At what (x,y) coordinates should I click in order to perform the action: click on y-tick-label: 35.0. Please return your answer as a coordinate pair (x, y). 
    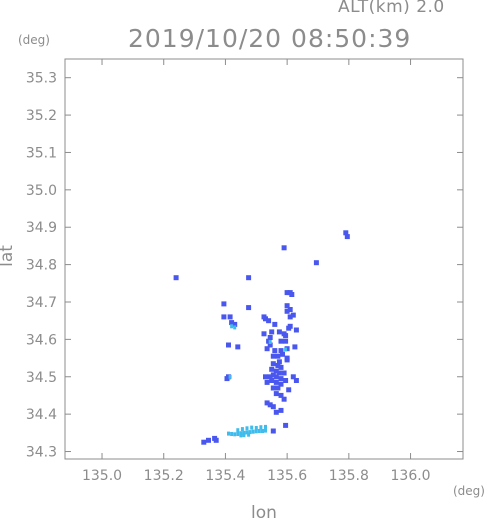
    Looking at the image, I should click on (41, 191).